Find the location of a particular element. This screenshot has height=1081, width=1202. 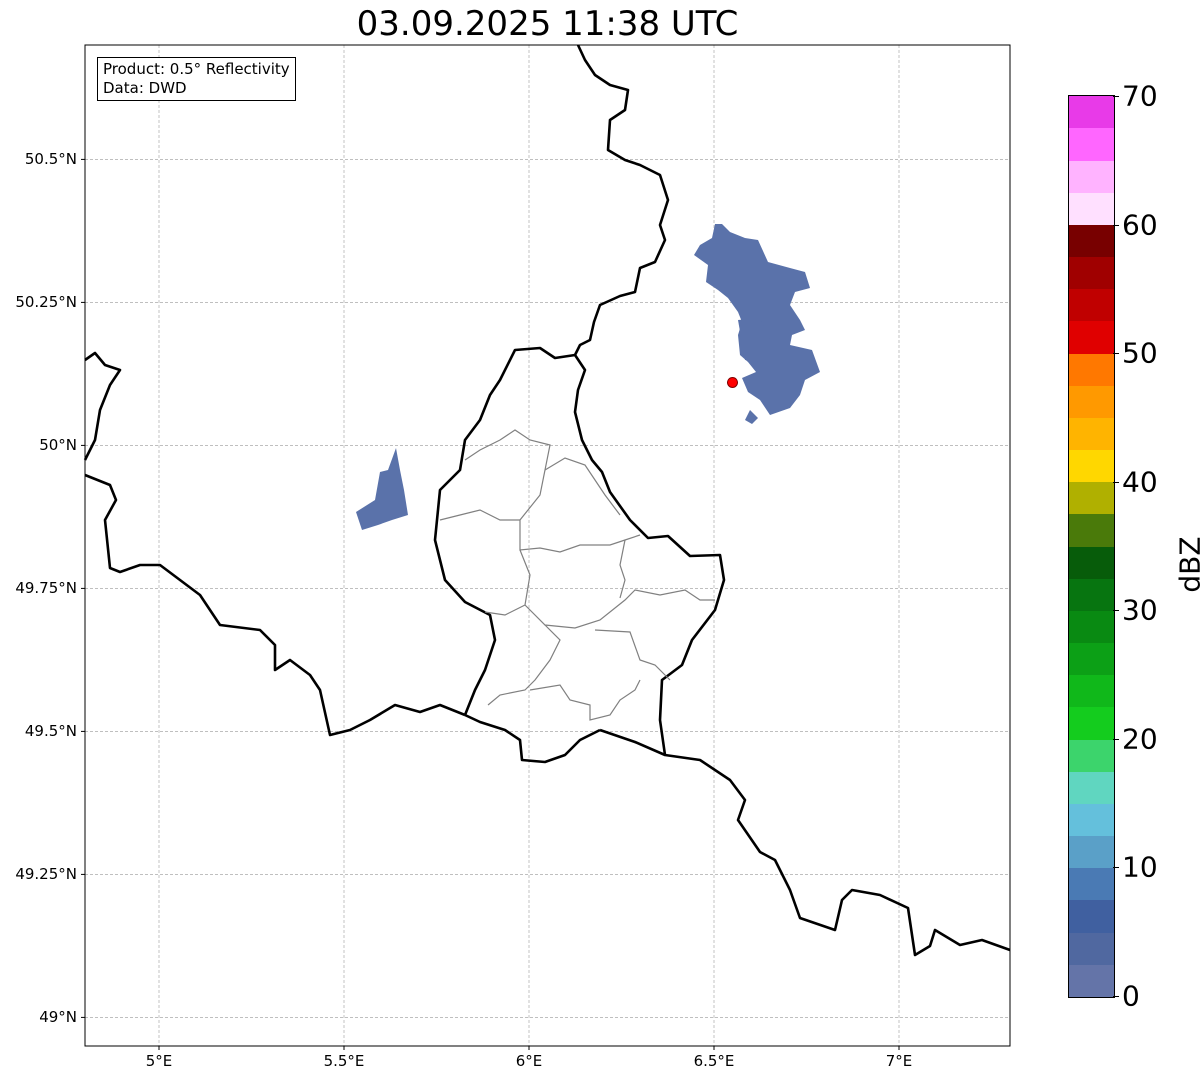

map-title: 03.09.2025 11:38 UTC is located at coordinates (547, 24).